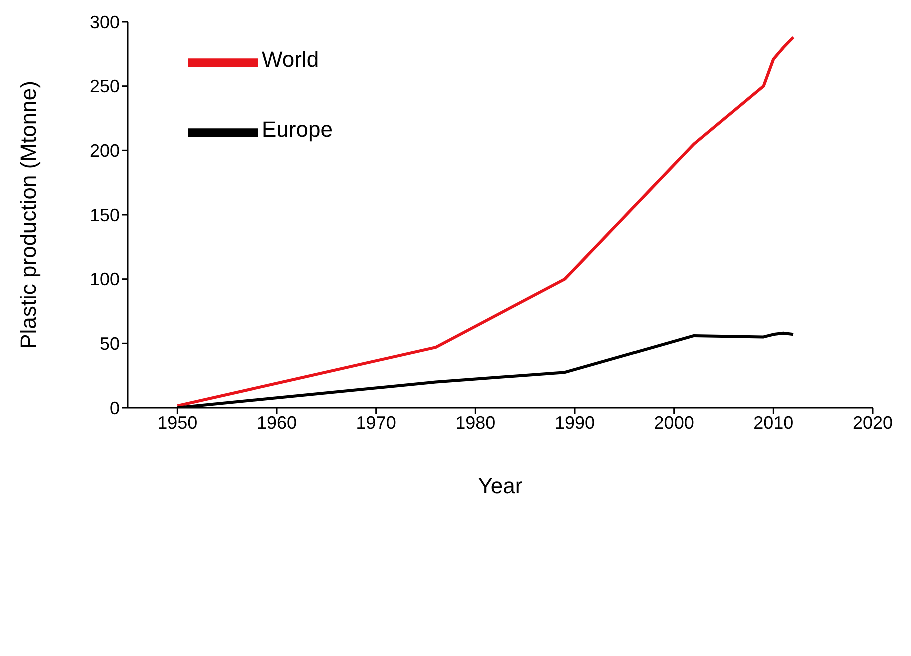 The height and width of the screenshot is (656, 911). I want to click on y-tick-label: 50, so click(110, 344).